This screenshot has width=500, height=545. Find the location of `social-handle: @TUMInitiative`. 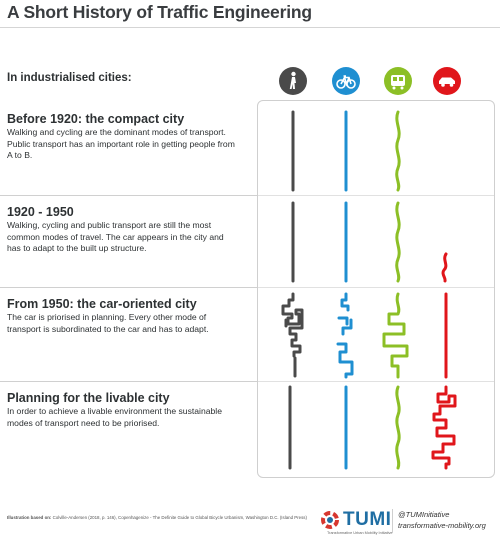

social-handle: @TUMInitiative is located at coordinates (424, 514).